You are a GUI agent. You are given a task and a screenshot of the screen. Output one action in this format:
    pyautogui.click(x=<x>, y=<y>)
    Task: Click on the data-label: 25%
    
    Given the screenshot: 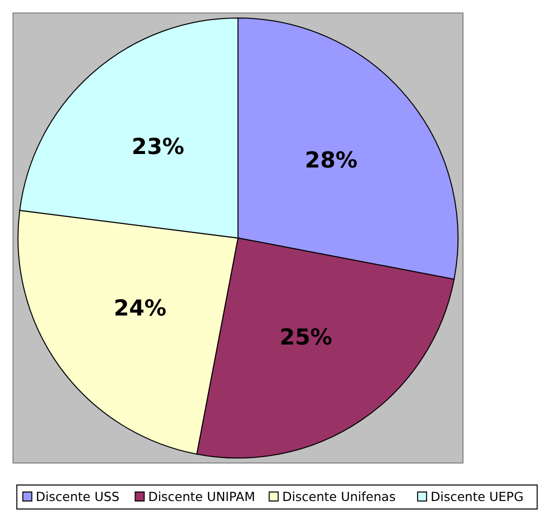 What is the action you would take?
    pyautogui.click(x=306, y=338)
    